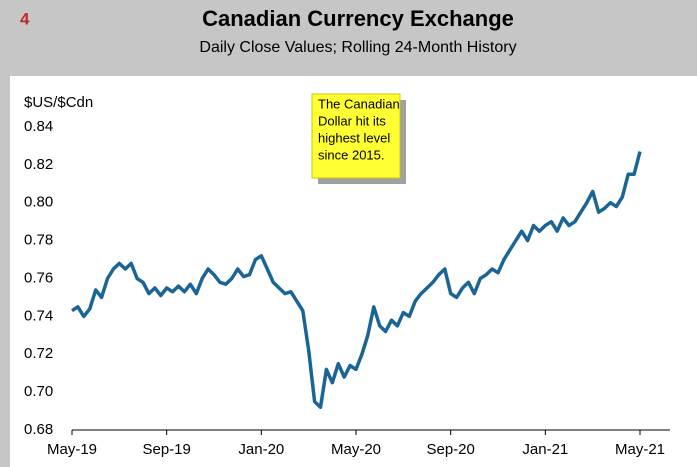 This screenshot has width=697, height=467. Describe the element at coordinates (640, 449) in the screenshot. I see `x-tick-label: May-21` at that location.